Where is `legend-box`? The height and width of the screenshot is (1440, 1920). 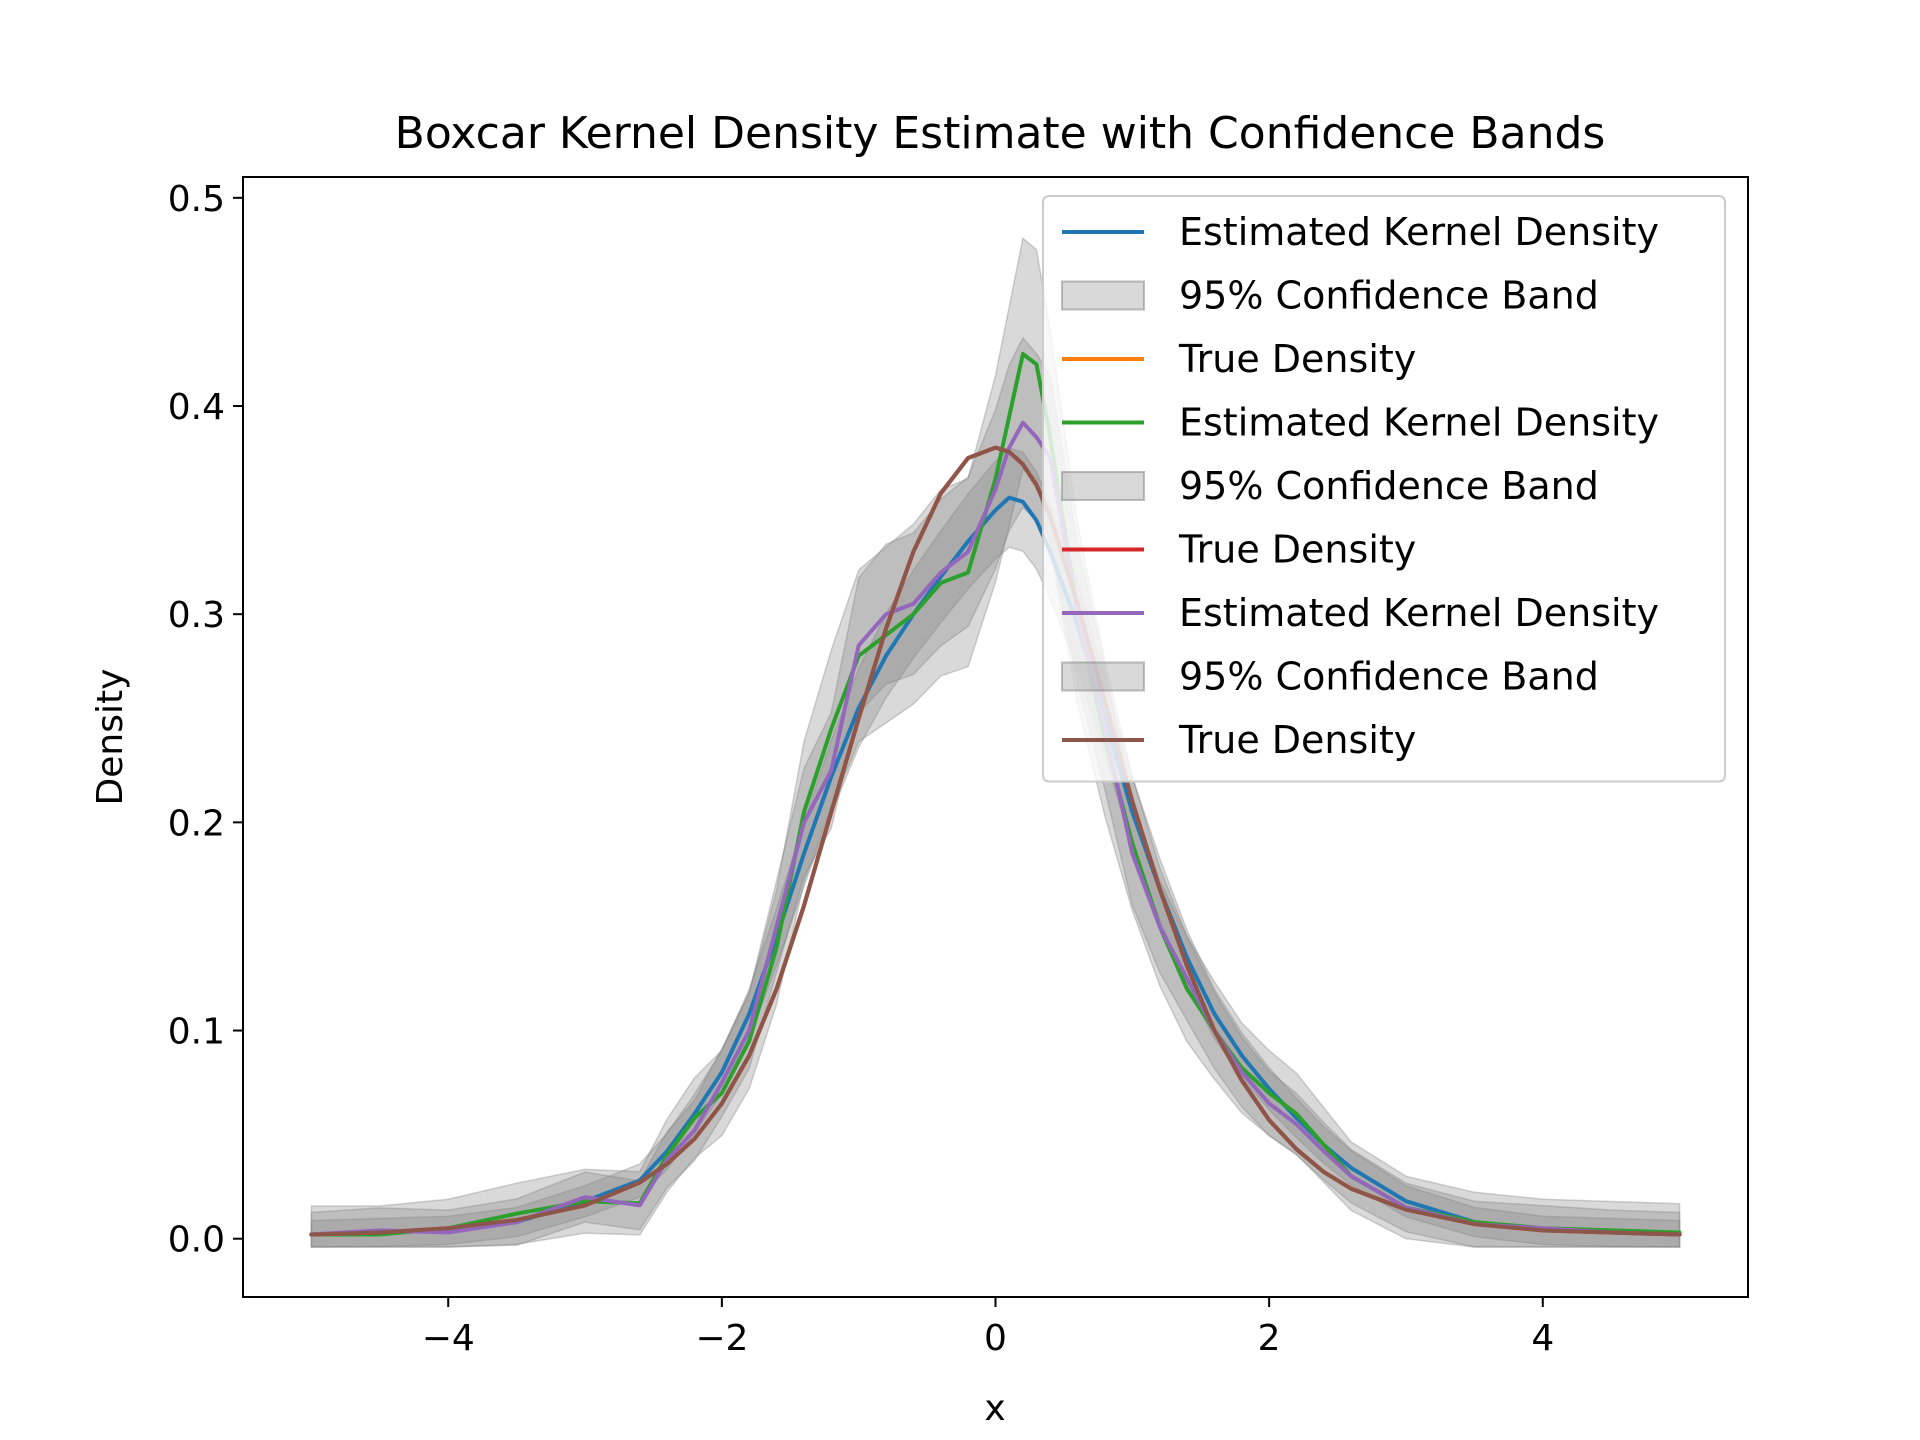
legend-box is located at coordinates (1384, 489).